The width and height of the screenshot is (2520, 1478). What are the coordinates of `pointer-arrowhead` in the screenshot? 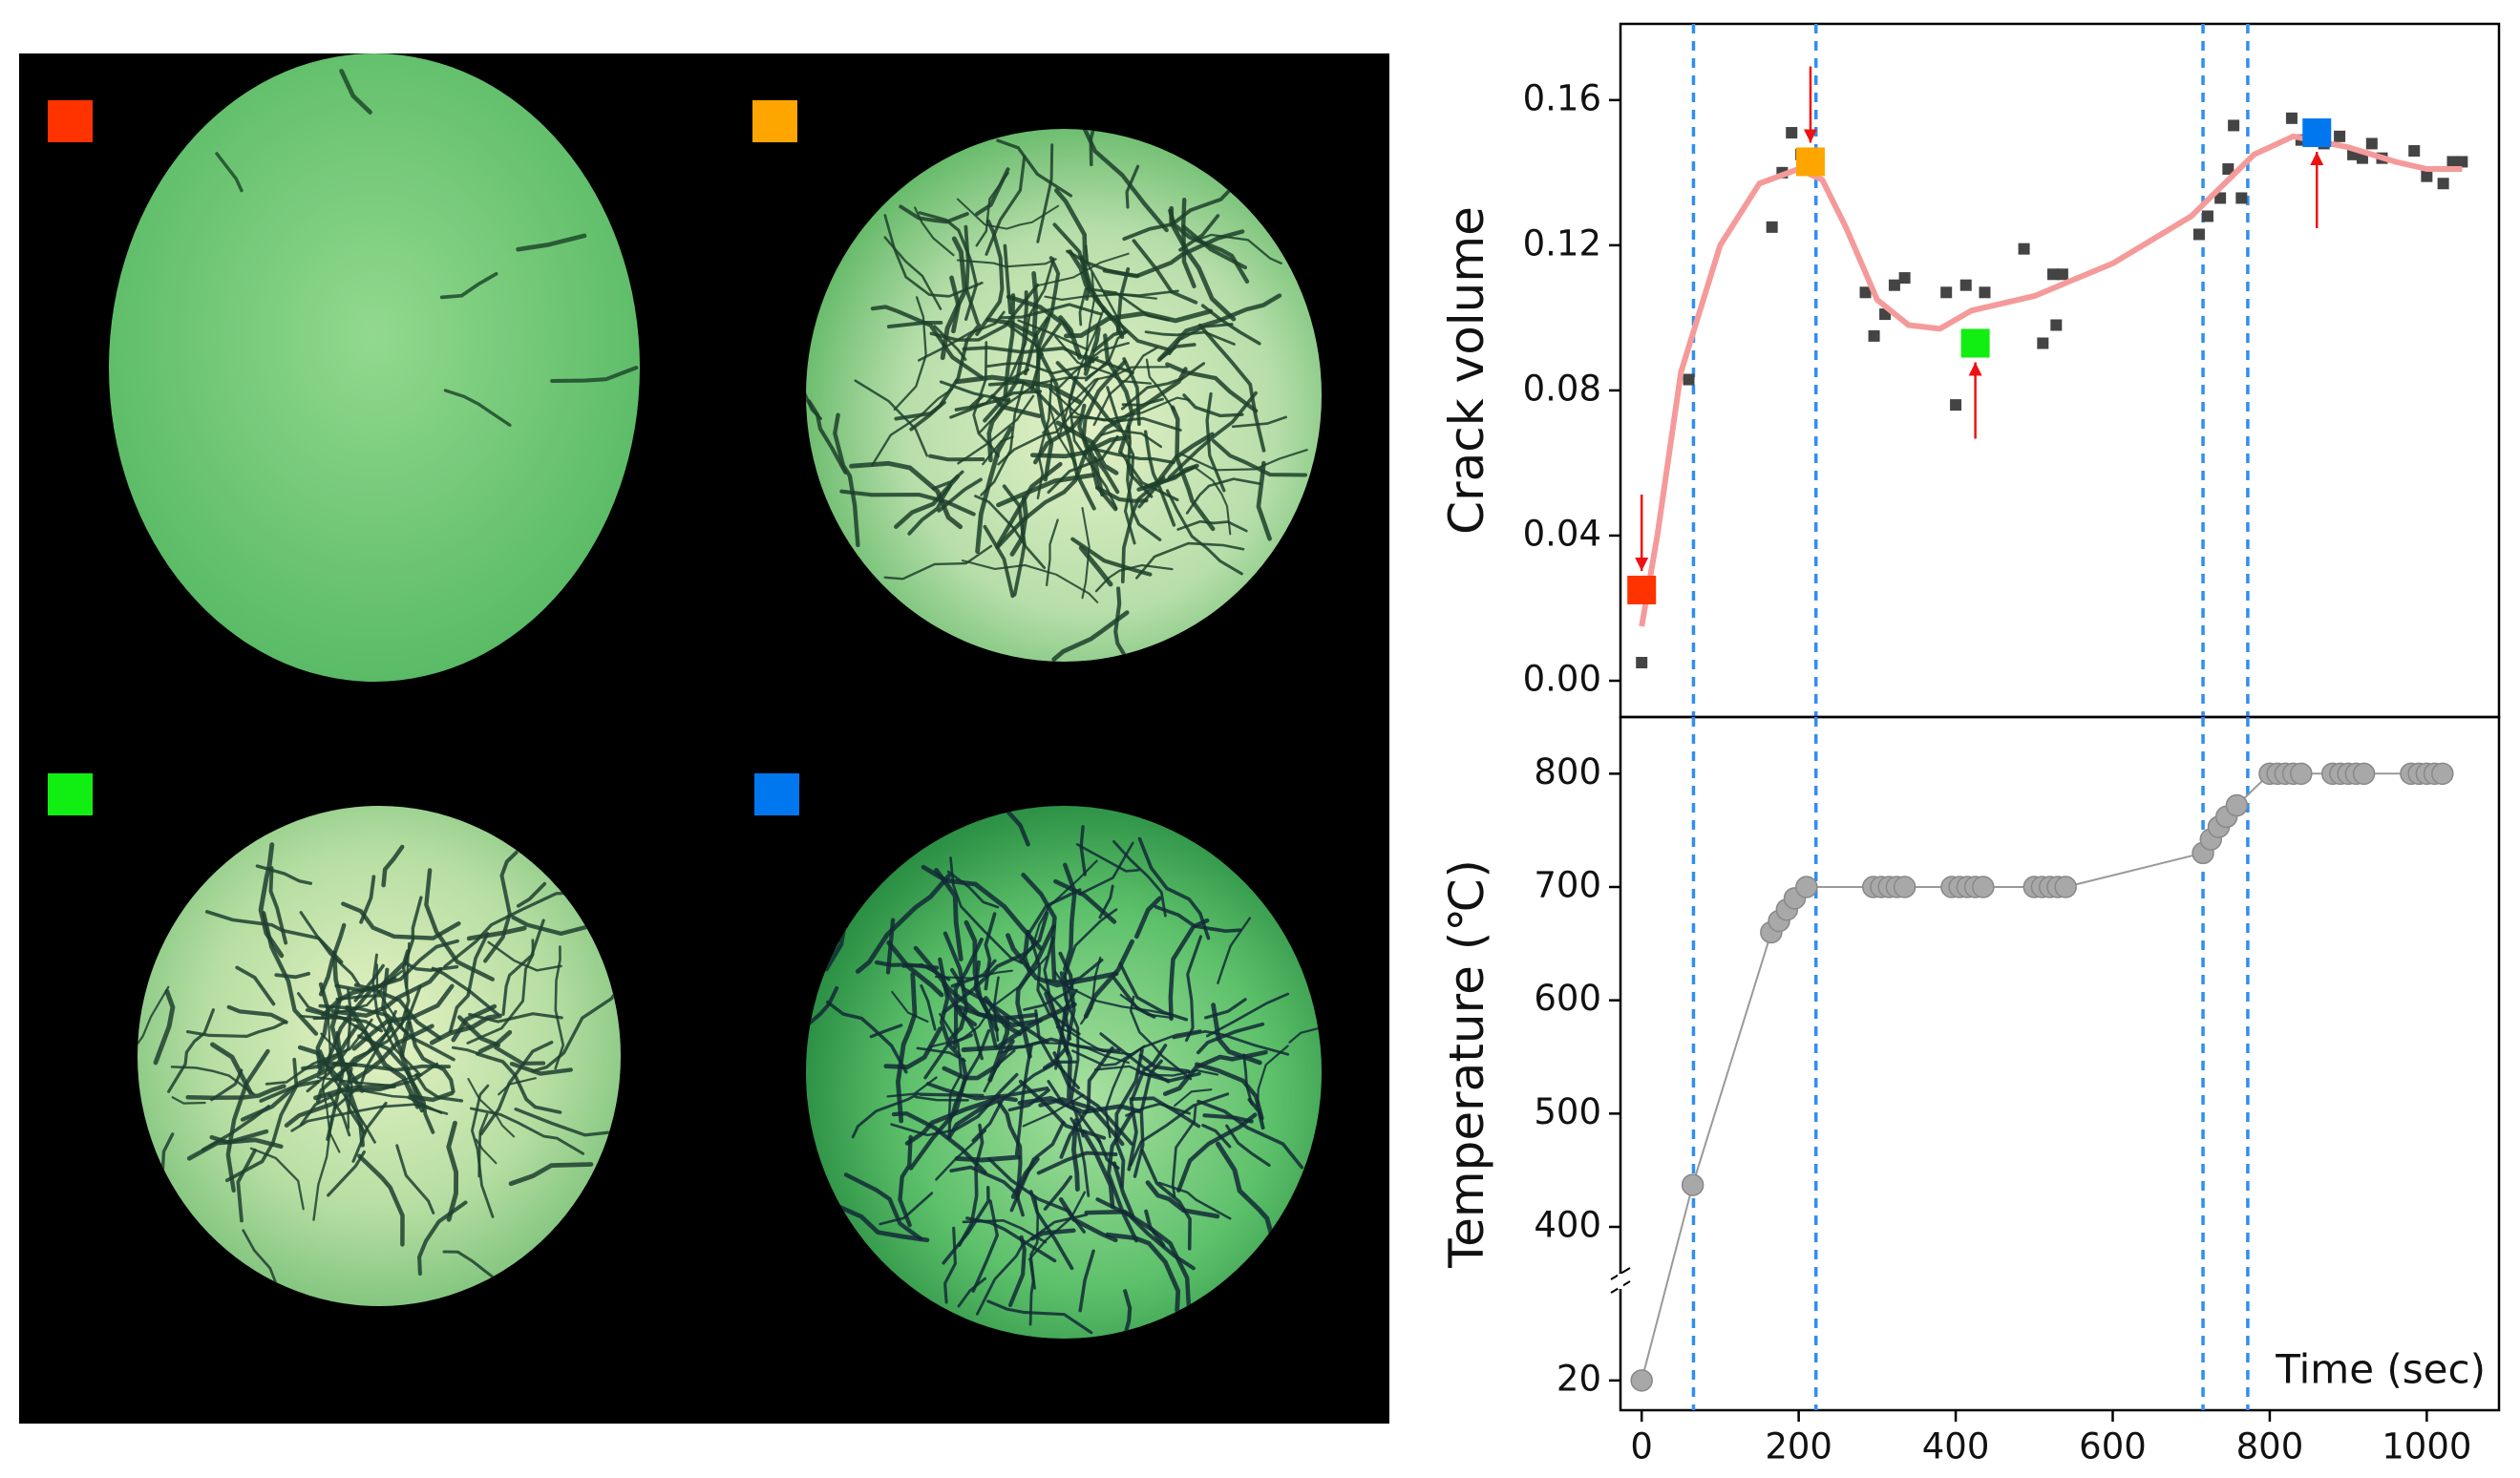 It's located at (1975, 369).